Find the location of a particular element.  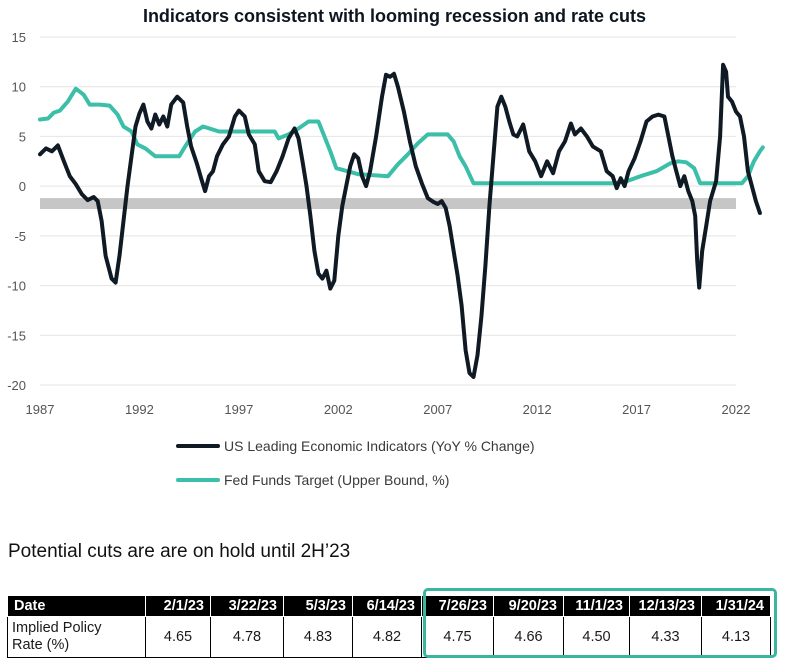

legend-fed-label: Fed Funds Target (Upper Bound, %) is located at coordinates (337, 480).